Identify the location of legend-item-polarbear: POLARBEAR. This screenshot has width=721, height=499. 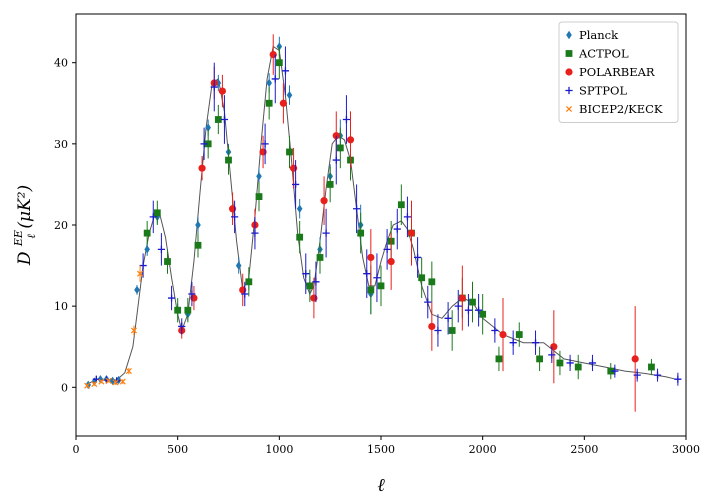
(610, 72).